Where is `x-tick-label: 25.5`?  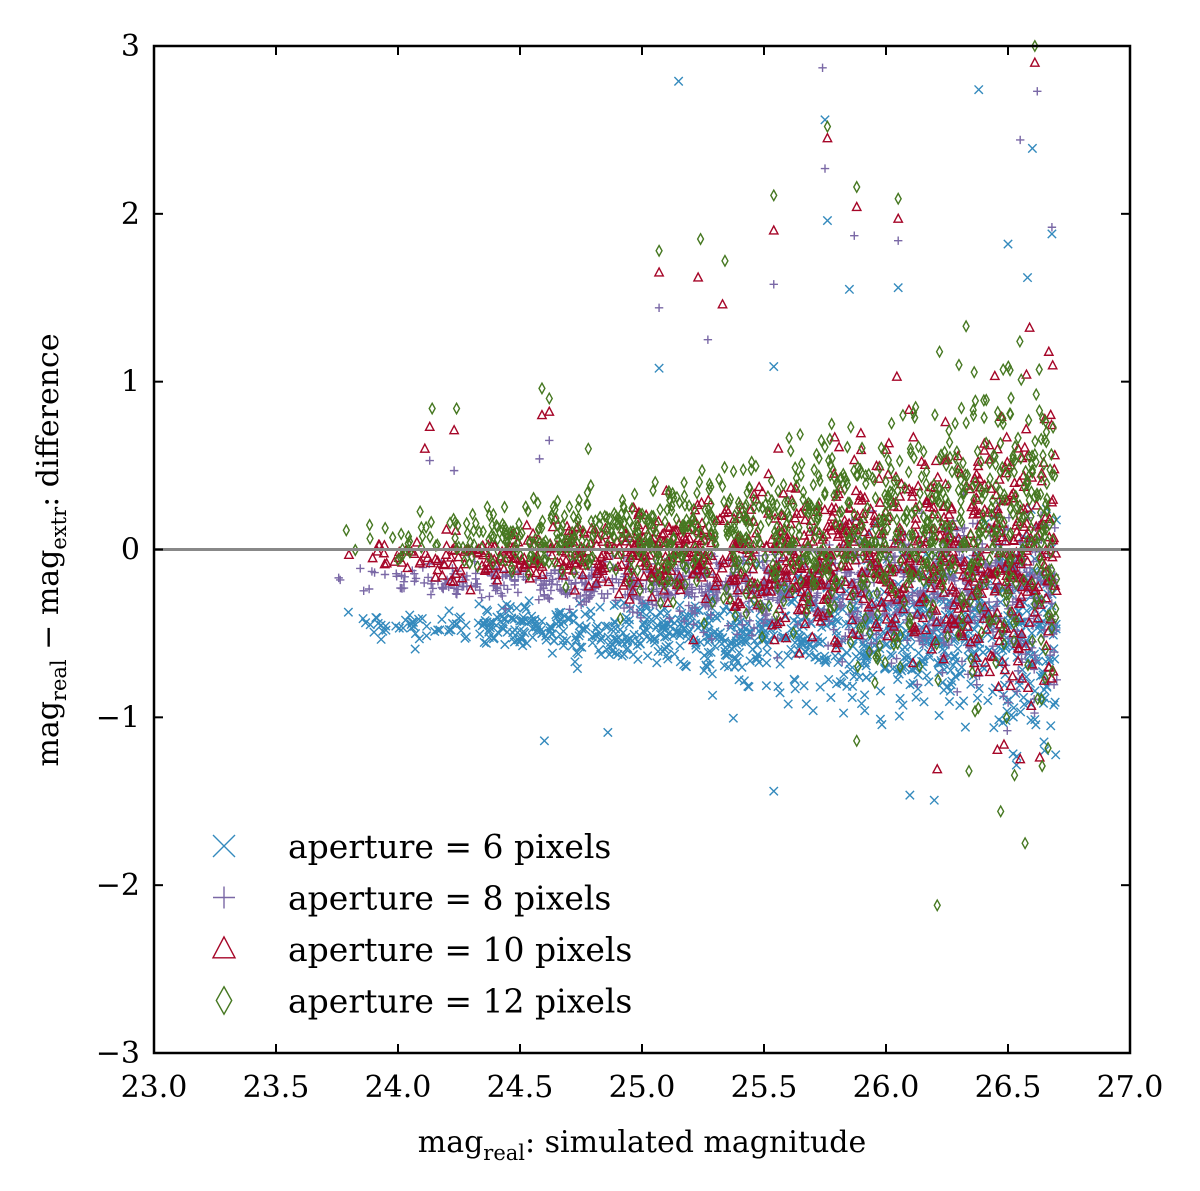 x-tick-label: 25.5 is located at coordinates (764, 1087).